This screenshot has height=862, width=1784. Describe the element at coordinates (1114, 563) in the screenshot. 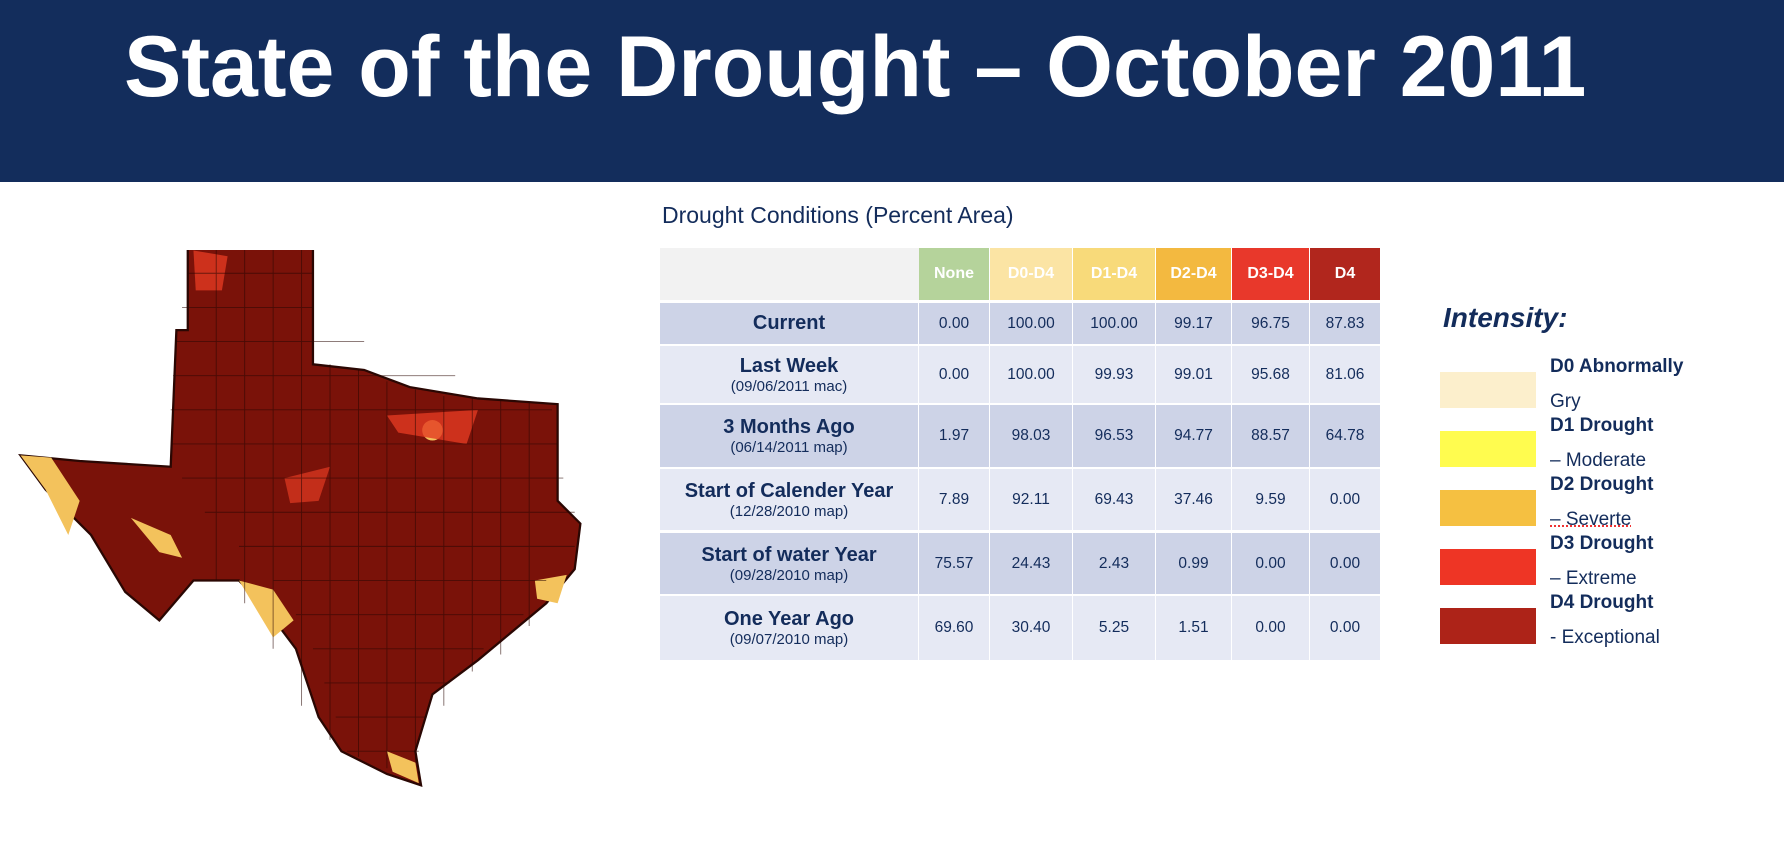

I see `table-cell: 2.43` at that location.